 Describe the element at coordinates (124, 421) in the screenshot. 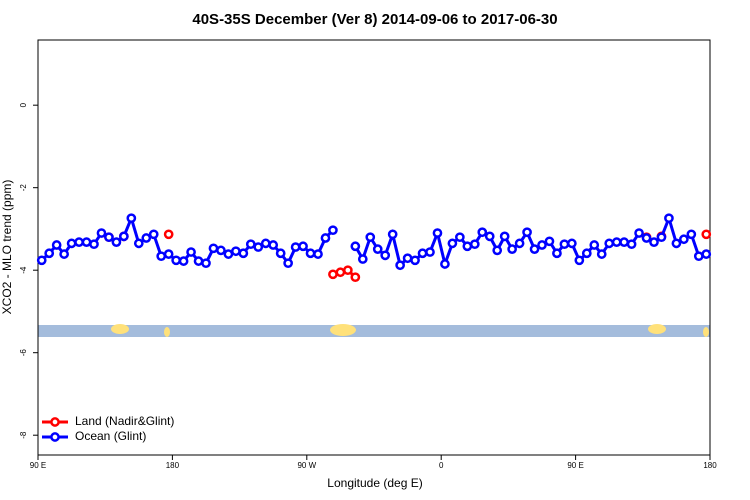

I see `legend-label: Land (Nadir&Glint)` at that location.